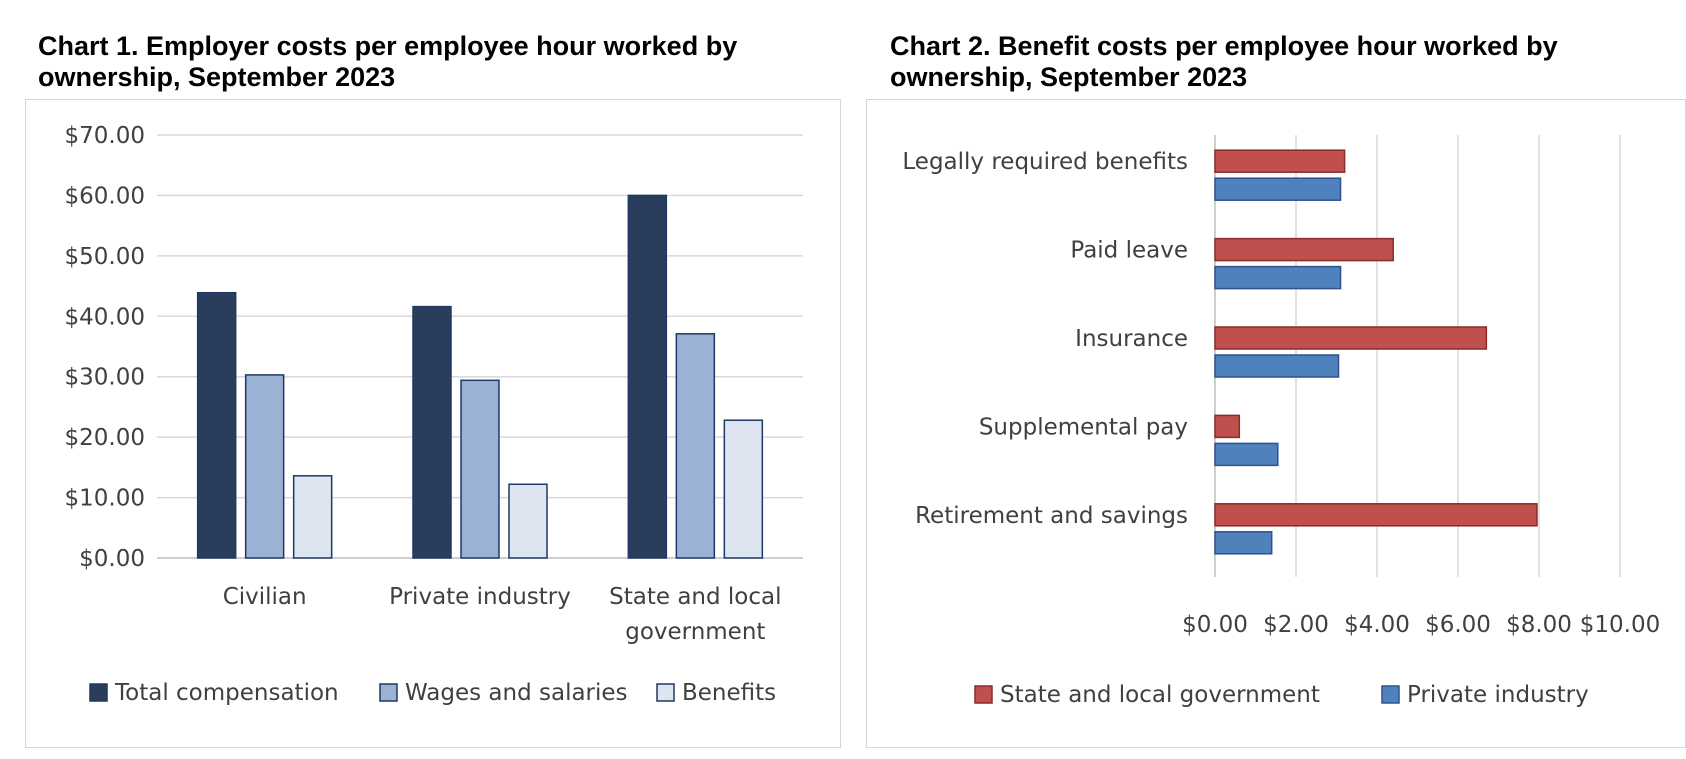 The width and height of the screenshot is (1686, 759). Describe the element at coordinates (105, 196) in the screenshot. I see `chart1-y-tick-label: $60.00` at that location.